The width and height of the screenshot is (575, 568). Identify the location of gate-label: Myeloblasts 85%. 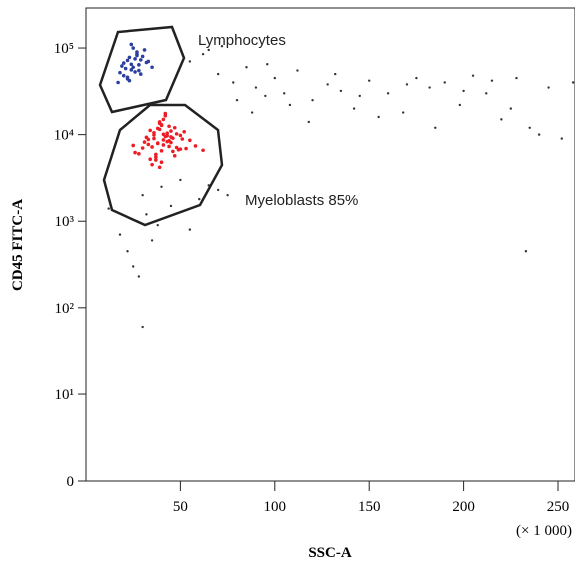
(301, 200).